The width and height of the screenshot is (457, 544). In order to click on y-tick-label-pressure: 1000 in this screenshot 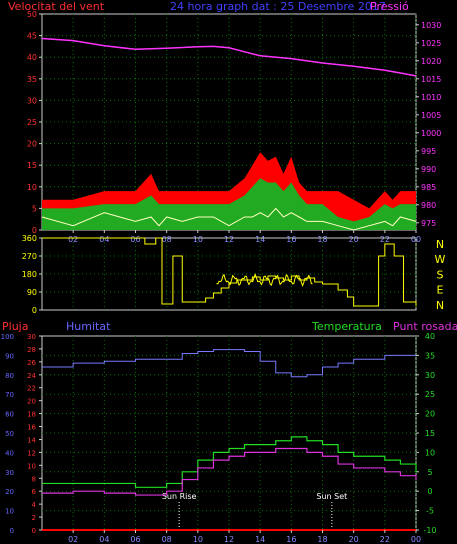, I will do `click(431, 133)`.